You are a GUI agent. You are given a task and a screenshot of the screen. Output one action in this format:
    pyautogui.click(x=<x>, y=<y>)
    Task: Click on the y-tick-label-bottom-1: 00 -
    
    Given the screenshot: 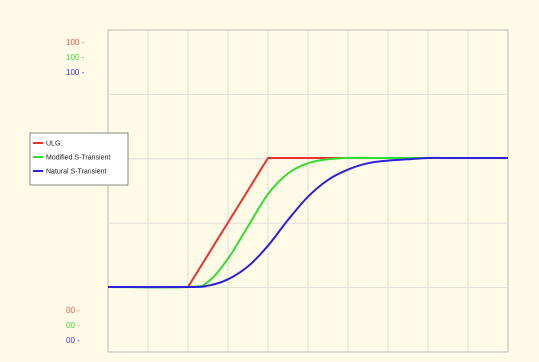 What is the action you would take?
    pyautogui.click(x=73, y=310)
    